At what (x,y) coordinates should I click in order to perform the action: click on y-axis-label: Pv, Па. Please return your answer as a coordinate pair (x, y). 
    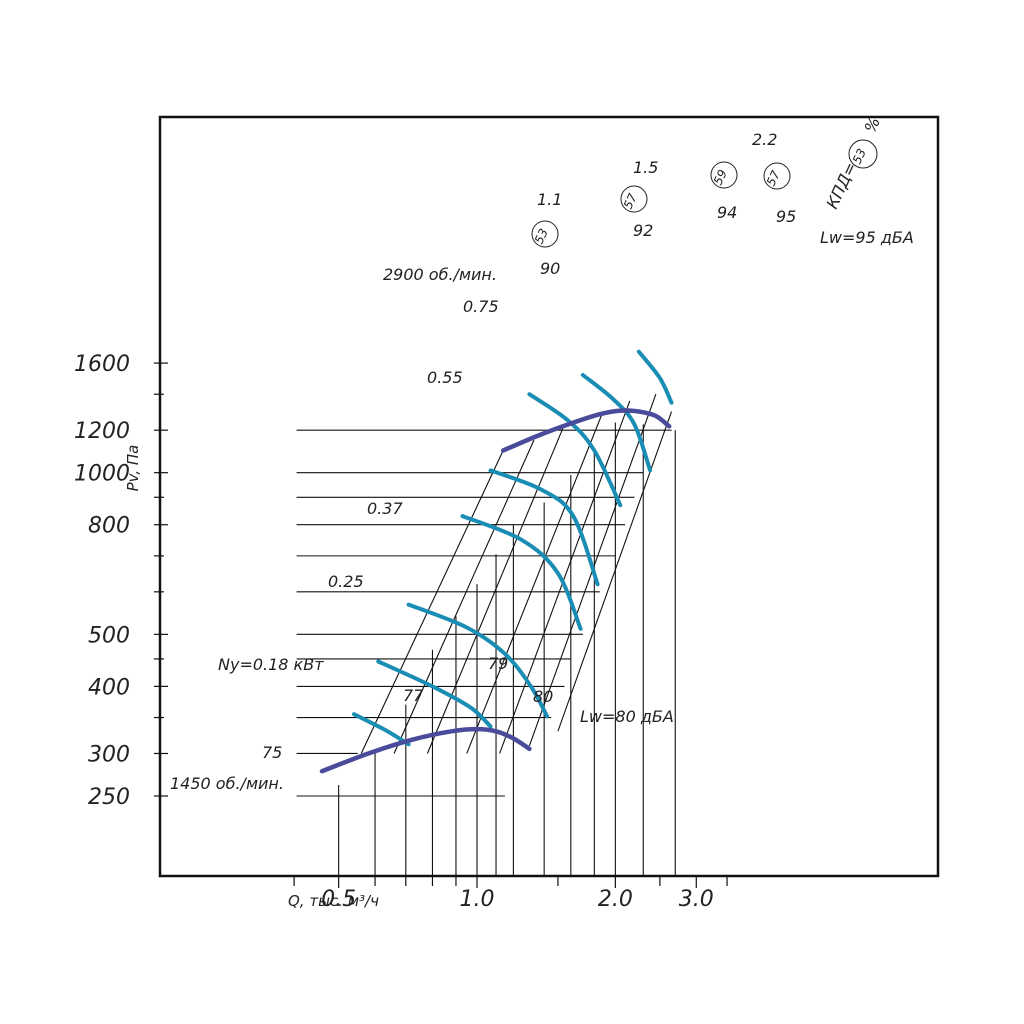
    Looking at the image, I should click on (133, 468).